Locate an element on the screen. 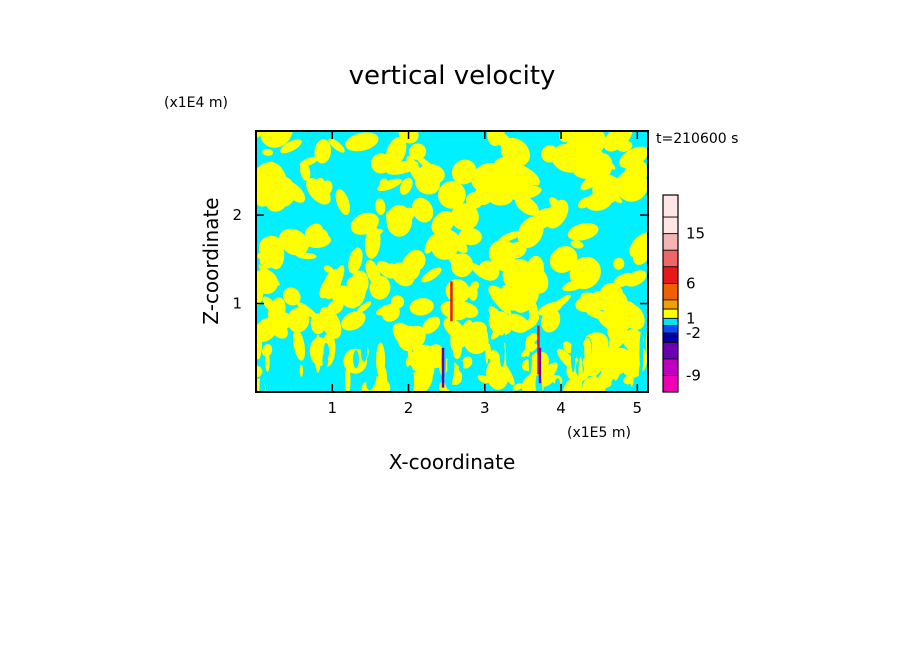 The width and height of the screenshot is (904, 654). colorbar-label: -9 is located at coordinates (693, 375).